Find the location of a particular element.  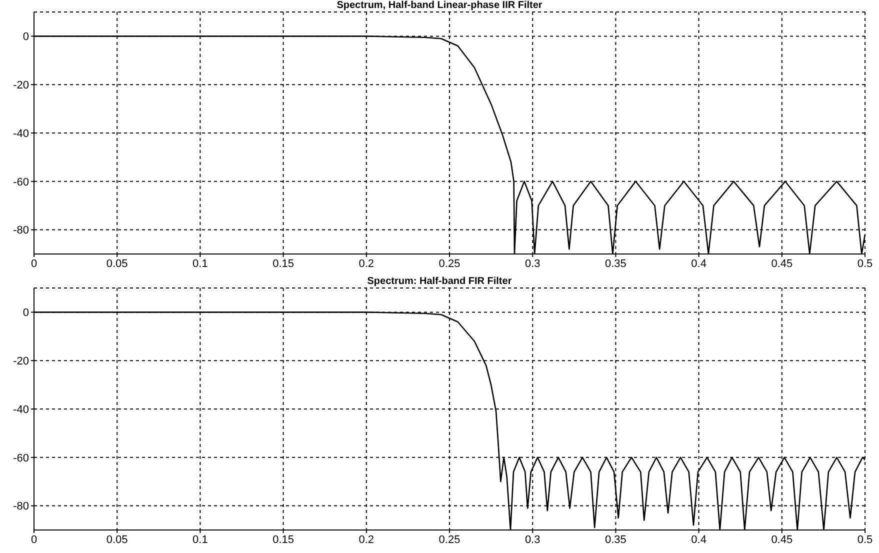

chart-title: Spectrum, Half-band Linear-phase IIR Filter is located at coordinates (440, 6).